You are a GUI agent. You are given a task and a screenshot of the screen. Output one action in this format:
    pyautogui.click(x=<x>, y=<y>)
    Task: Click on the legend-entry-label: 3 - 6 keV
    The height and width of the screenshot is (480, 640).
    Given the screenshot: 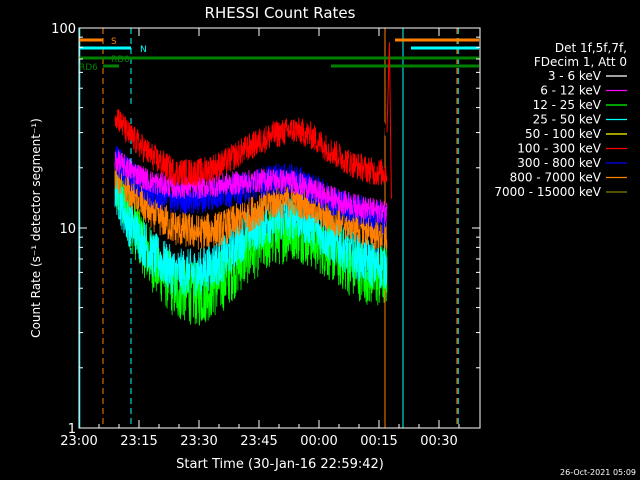 What is the action you would take?
    pyautogui.click(x=575, y=76)
    